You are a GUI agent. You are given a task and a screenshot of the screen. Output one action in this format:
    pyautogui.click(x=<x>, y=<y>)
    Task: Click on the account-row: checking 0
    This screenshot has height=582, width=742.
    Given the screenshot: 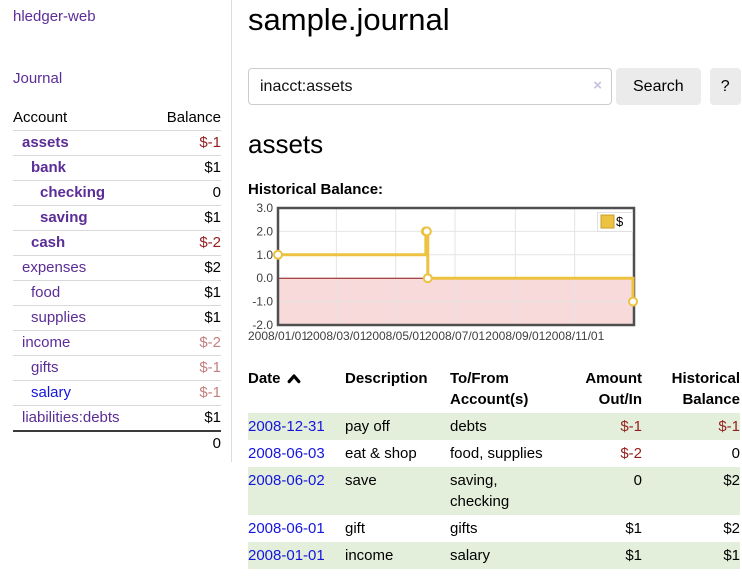 What is the action you would take?
    pyautogui.click(x=117, y=193)
    